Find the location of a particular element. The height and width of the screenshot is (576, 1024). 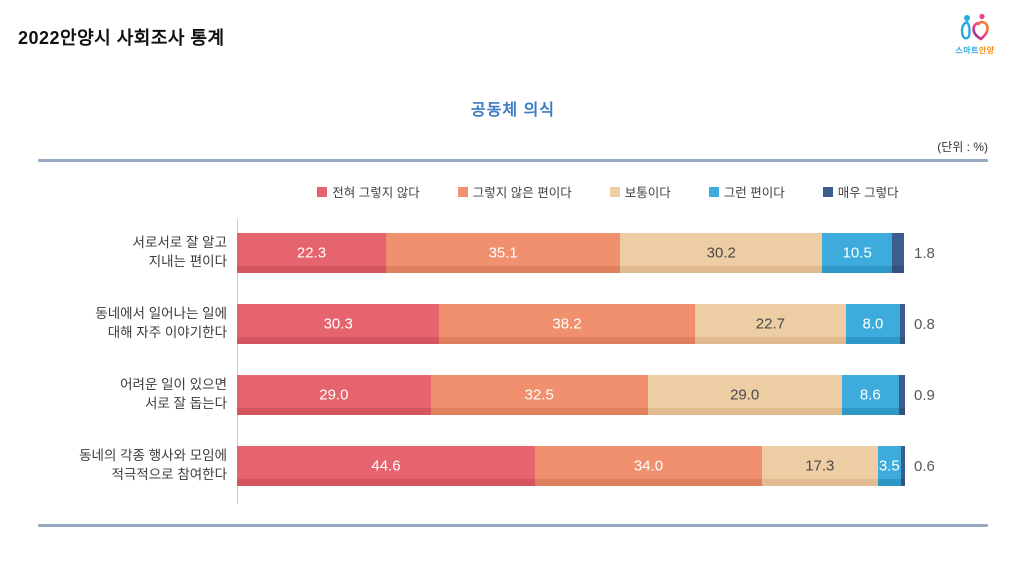

bar-segment: 44.6 is located at coordinates (386, 466).